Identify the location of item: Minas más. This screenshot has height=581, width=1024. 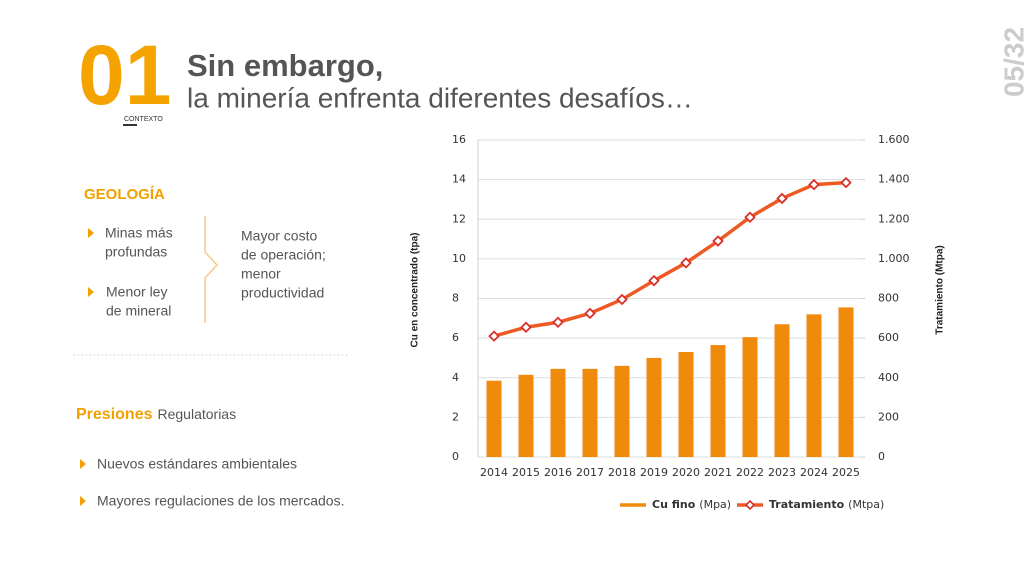
(139, 233).